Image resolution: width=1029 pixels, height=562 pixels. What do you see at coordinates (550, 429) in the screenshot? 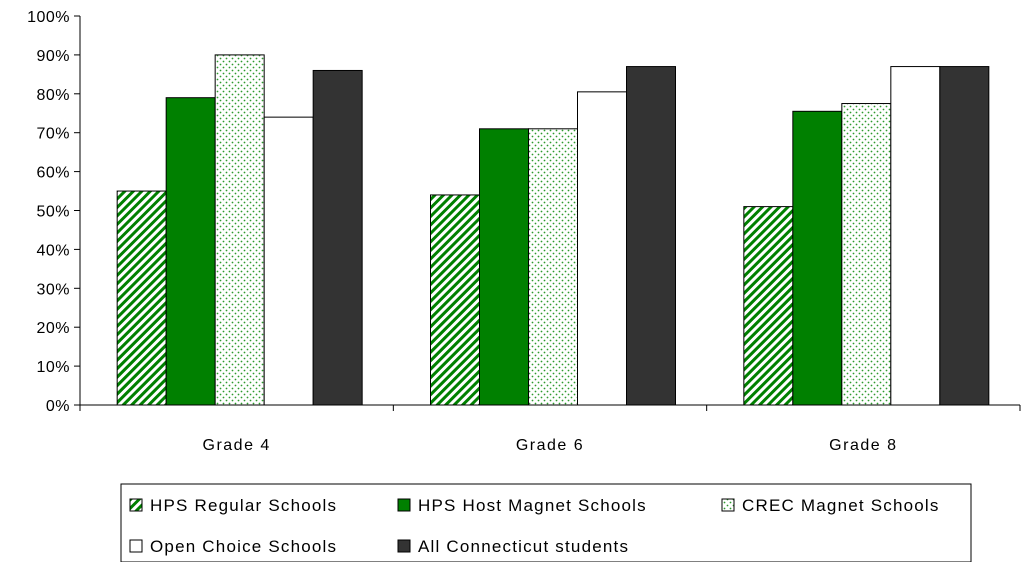
I see `x-axis: Grade 4 Grade 6 Grade 8` at bounding box center [550, 429].